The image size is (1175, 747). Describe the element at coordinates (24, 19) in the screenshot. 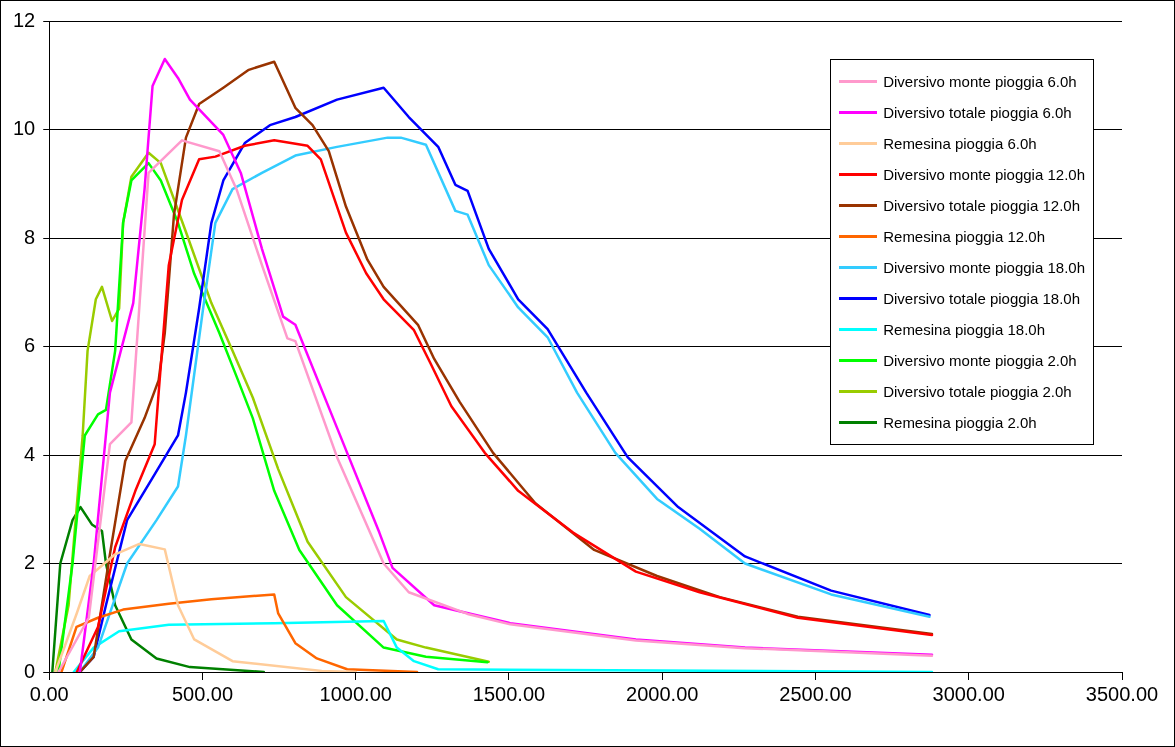

I see `y-tick-label: 12` at that location.